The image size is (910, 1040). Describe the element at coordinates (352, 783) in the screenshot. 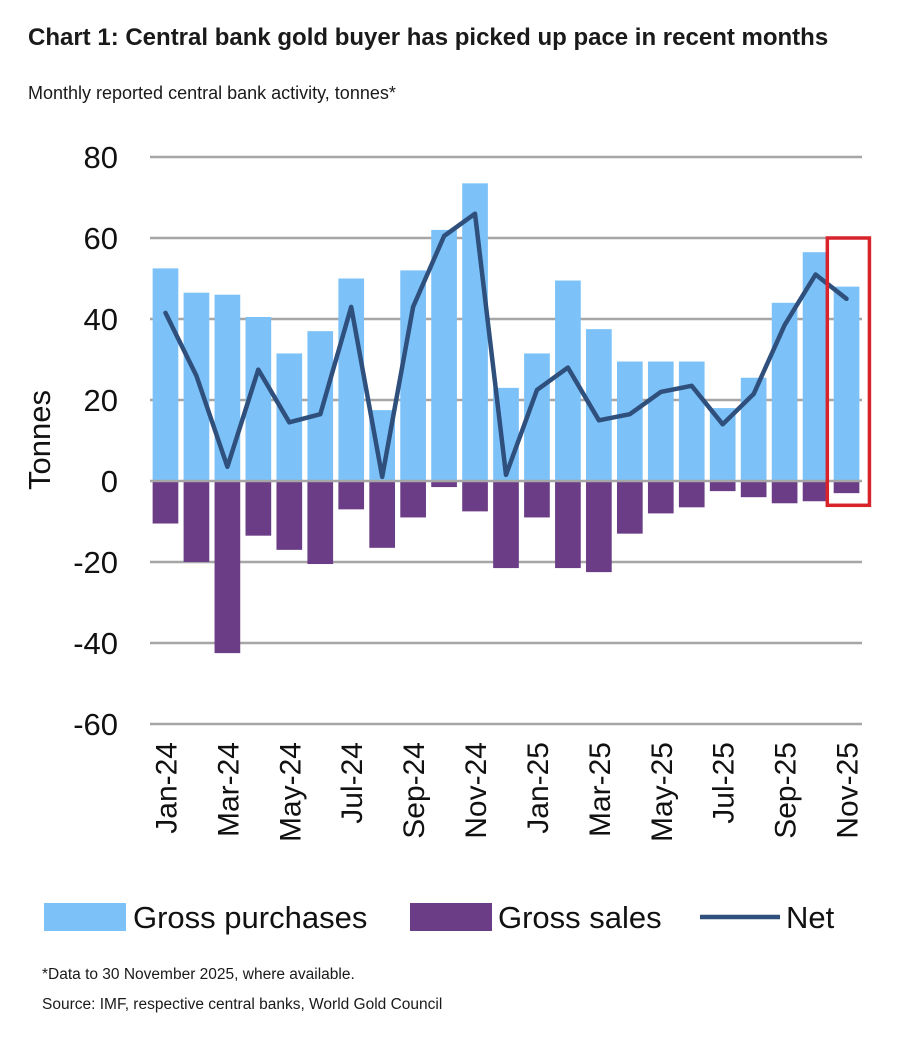

I see `x-tick-label: Jul-24` at that location.